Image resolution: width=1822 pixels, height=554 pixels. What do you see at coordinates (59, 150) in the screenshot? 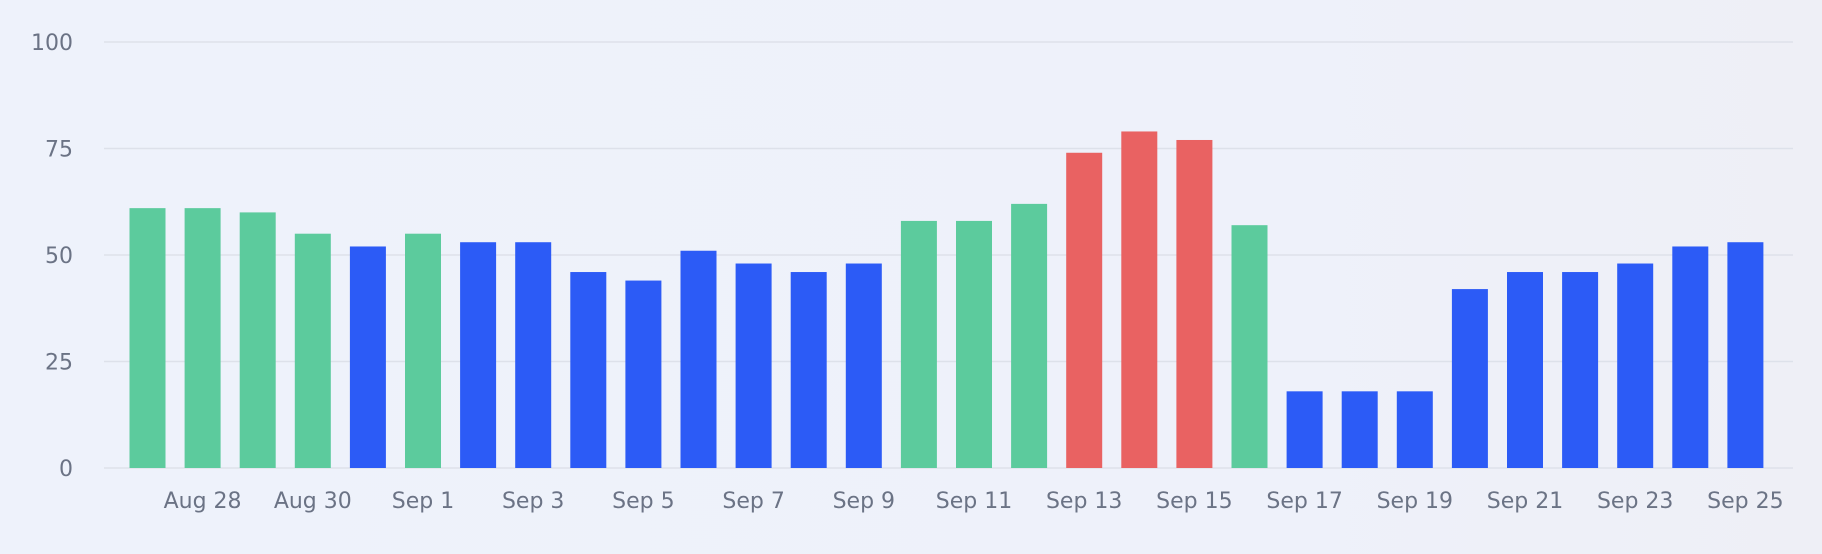
I see `y-tick-label: 75` at bounding box center [59, 150].